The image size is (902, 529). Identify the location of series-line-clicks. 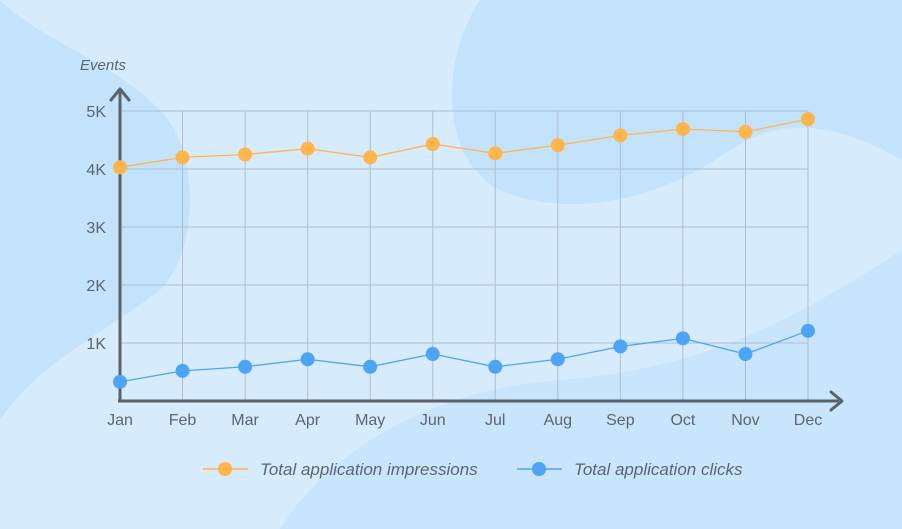
(464, 356).